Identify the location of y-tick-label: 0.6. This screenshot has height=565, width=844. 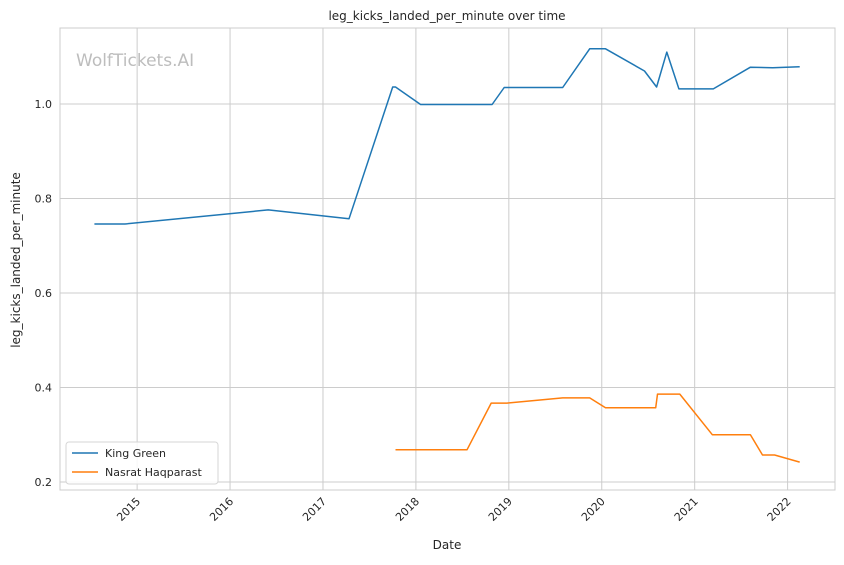
(44, 293).